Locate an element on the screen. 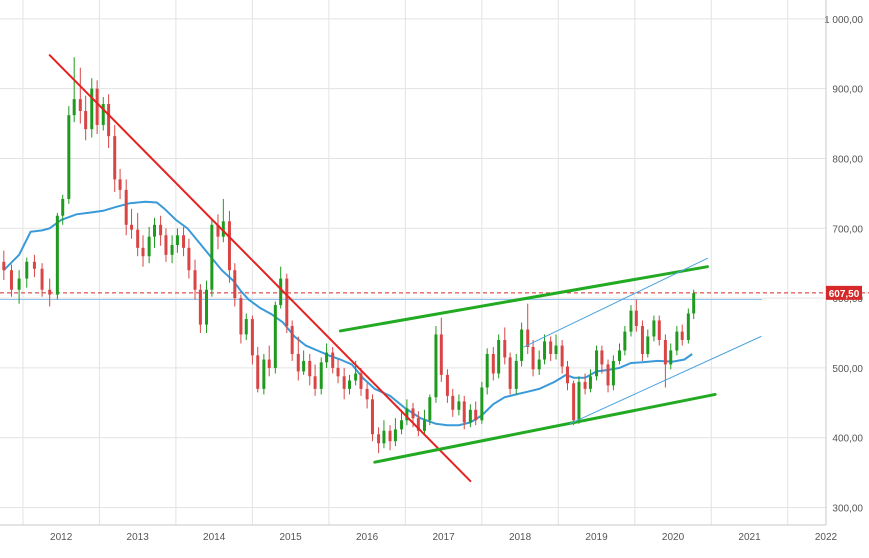 The image size is (869, 558). y-tick-label: 1 000,00 is located at coordinates (843, 20).